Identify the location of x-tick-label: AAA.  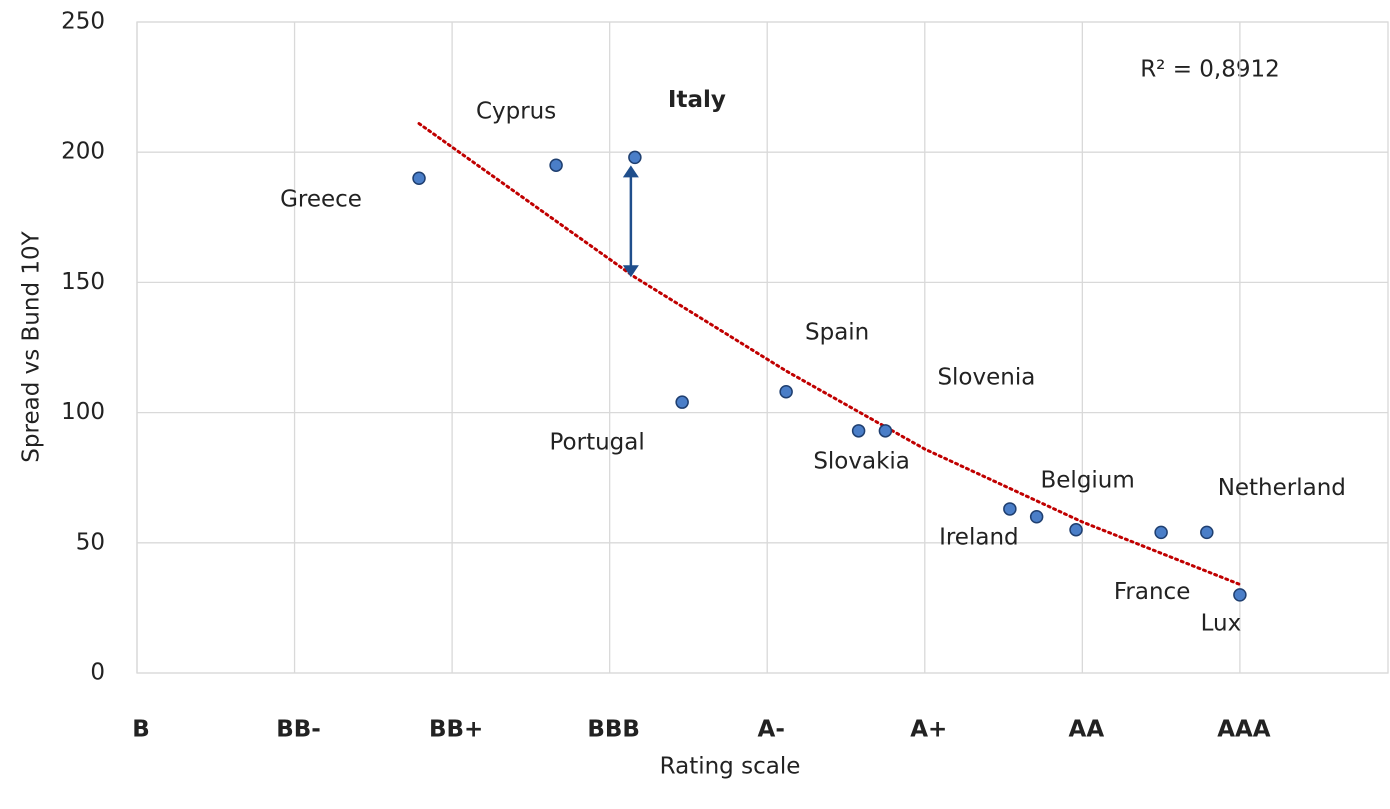
(1244, 730).